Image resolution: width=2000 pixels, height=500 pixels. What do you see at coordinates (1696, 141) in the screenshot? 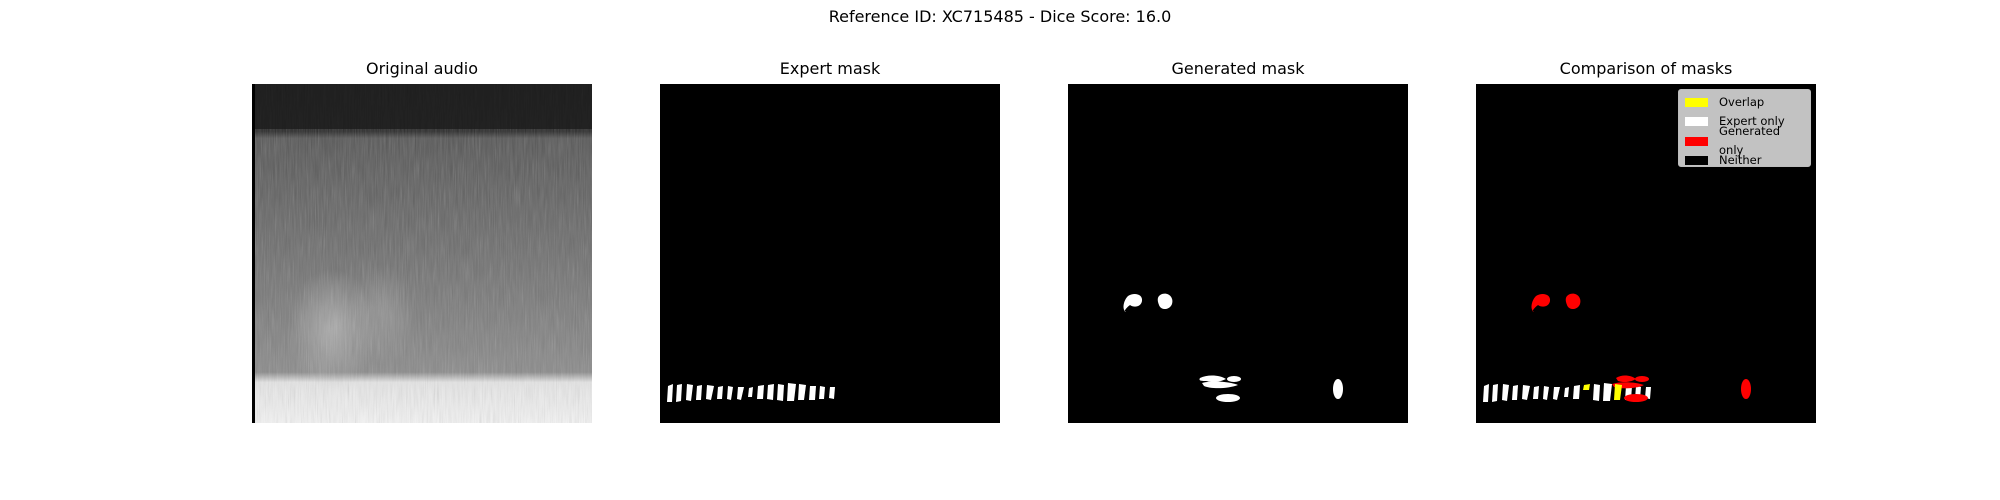
I see `generated-only-swatch` at bounding box center [1696, 141].